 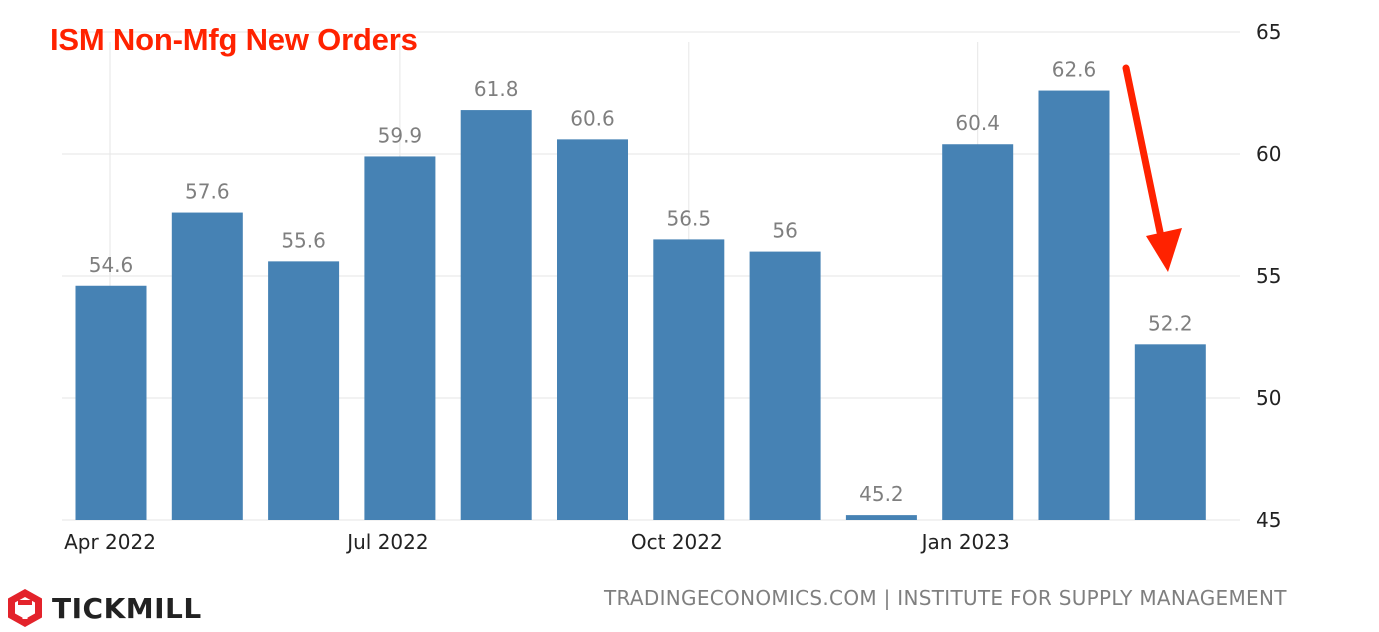 What do you see at coordinates (25, 608) in the screenshot?
I see `tickmill-hexagon-icon` at bounding box center [25, 608].